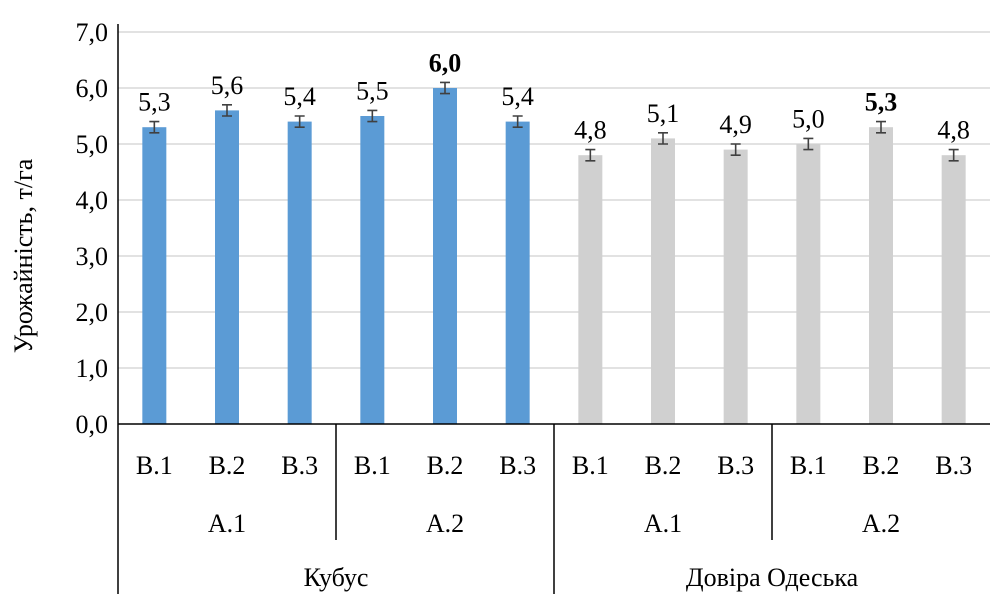 This screenshot has height=594, width=996. I want to click on data-labels: 5,3 5,6 5,4 5,5 6,0 5,4 4,8 5,1 4,9 5,0 5,3 4,8, so click(554, 96).